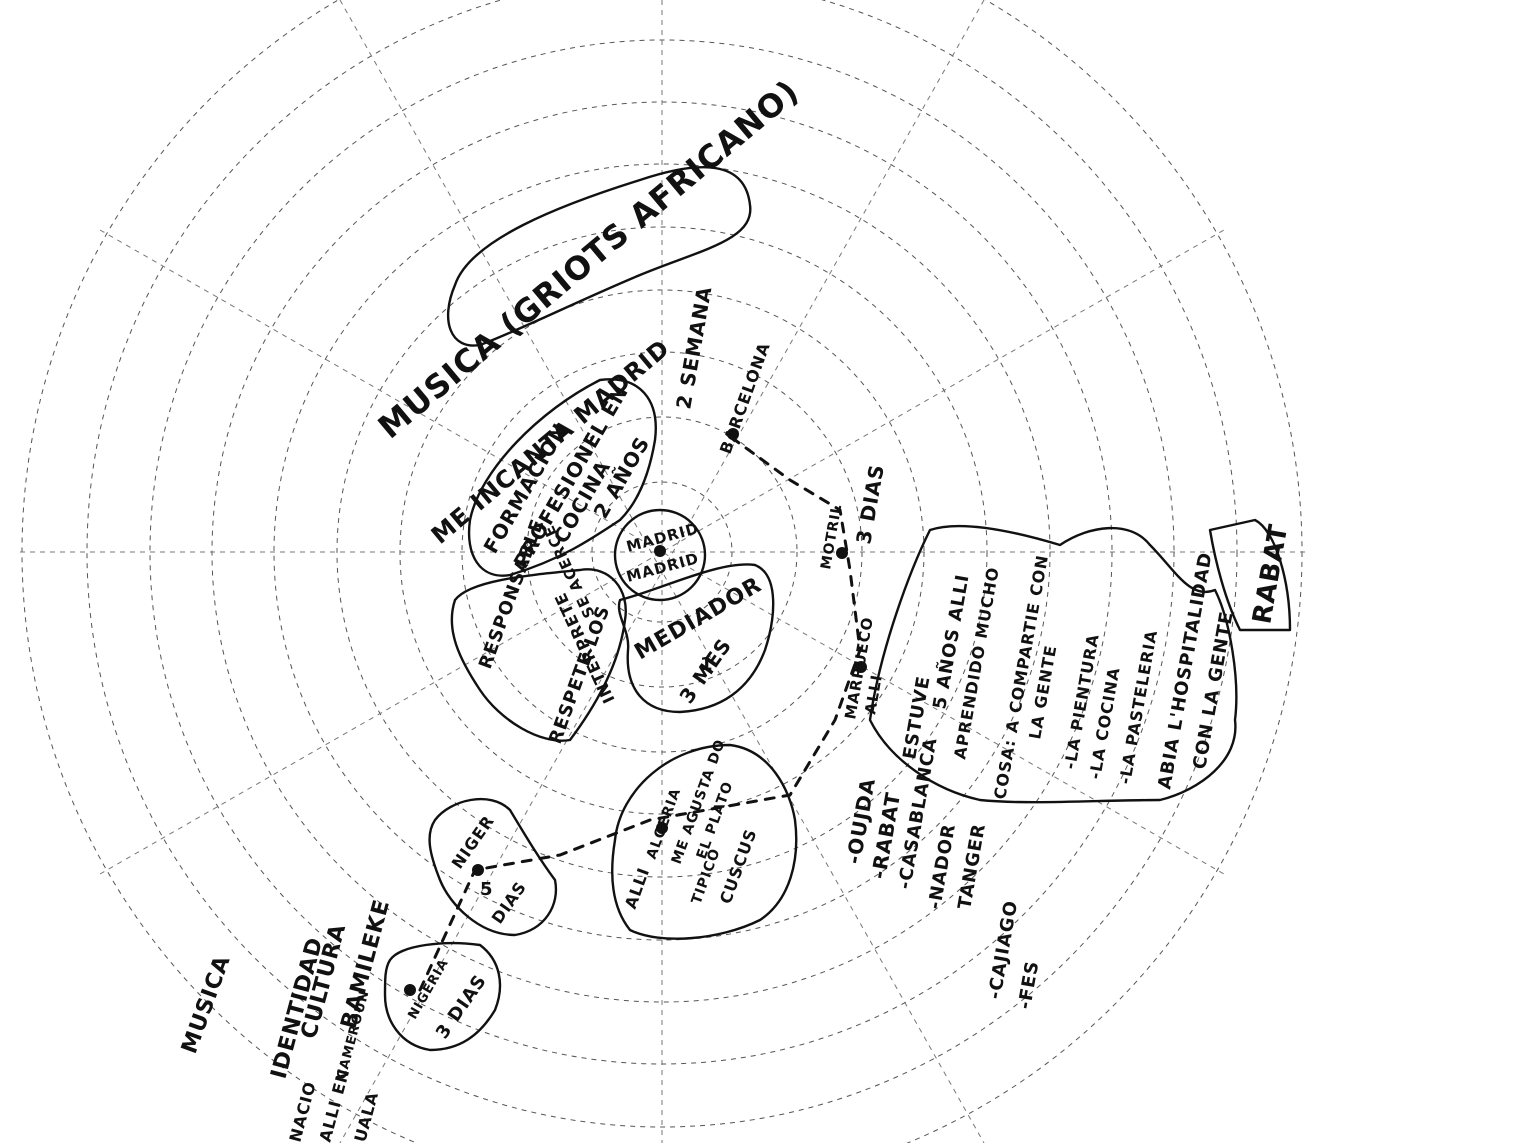 This screenshot has width=1519, height=1143. I want to click on dot-algeria, so click(662, 828).